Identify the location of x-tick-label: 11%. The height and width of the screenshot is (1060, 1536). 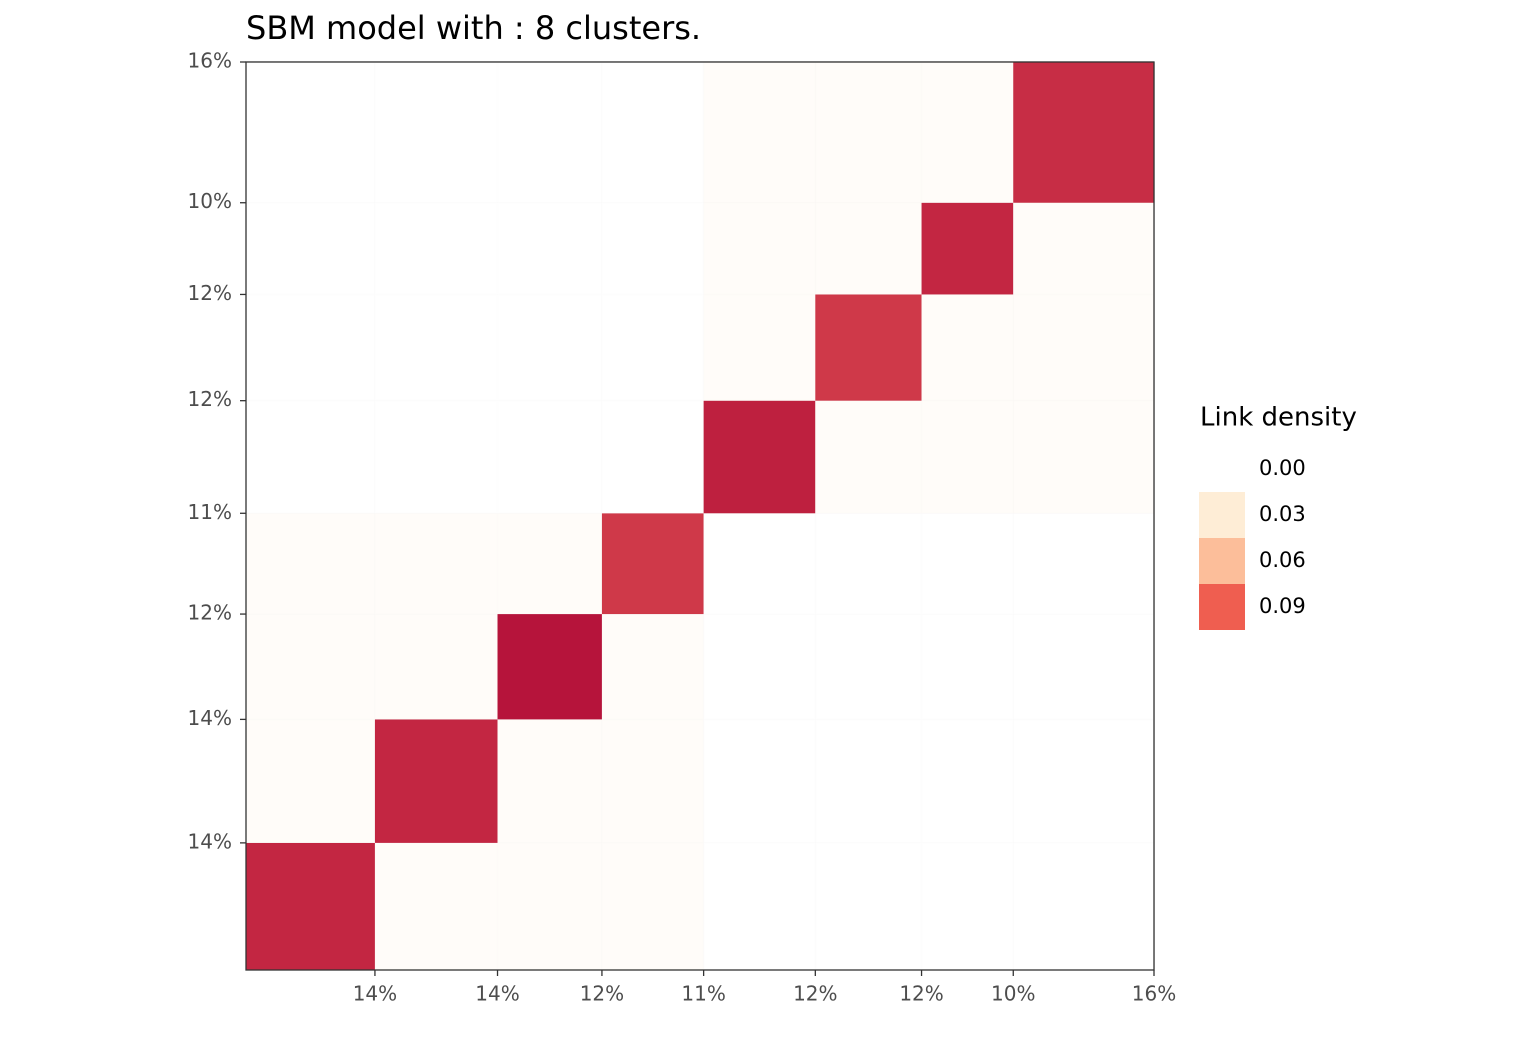
(703, 994).